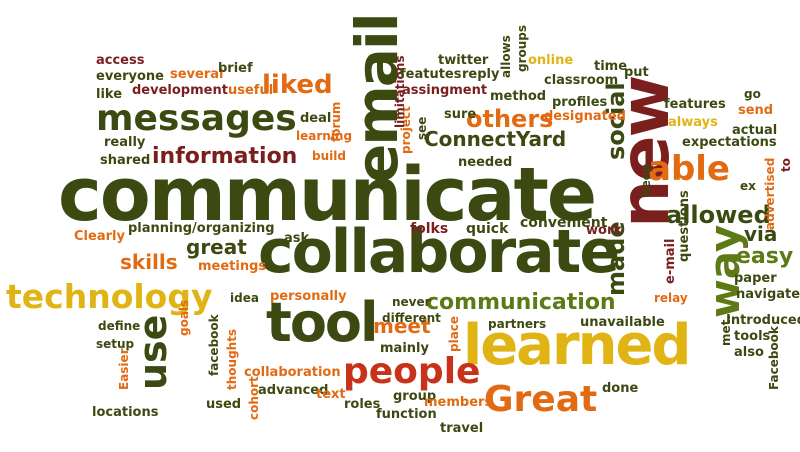 The width and height of the screenshot is (800, 452). I want to click on cloud-word: people, so click(412, 371).